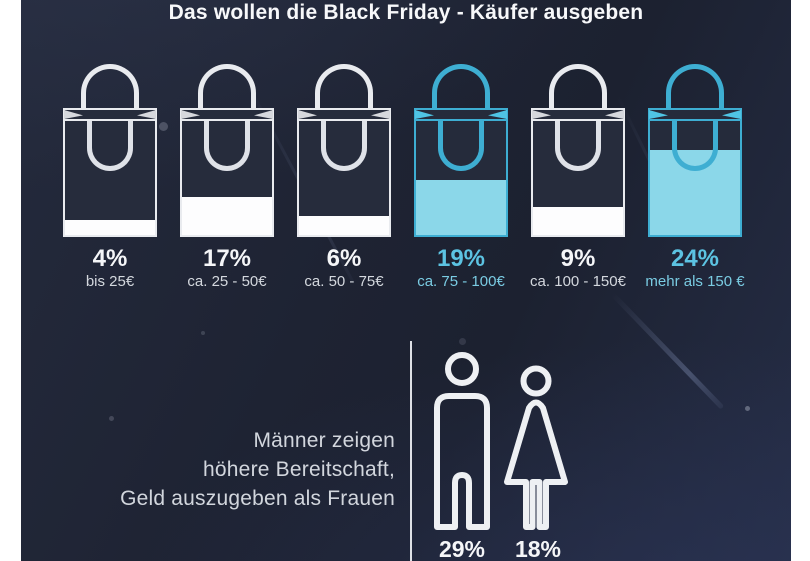 Image resolution: width=810 pixels, height=561 pixels. What do you see at coordinates (462, 440) in the screenshot?
I see `male-figure-icon` at bounding box center [462, 440].